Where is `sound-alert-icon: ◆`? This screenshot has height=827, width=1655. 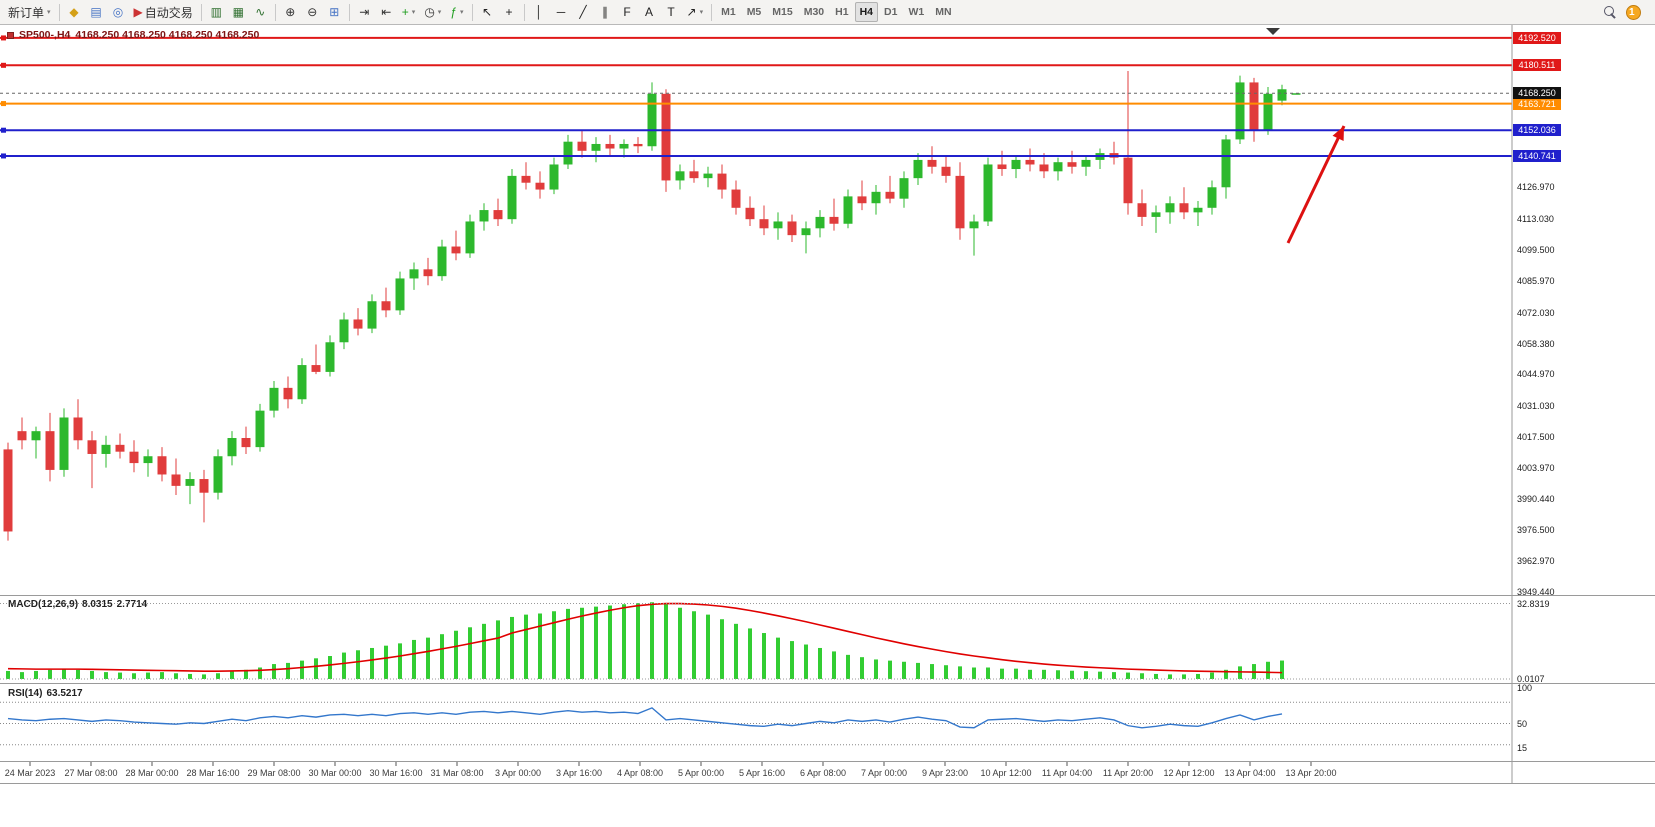
sound-alert-icon: ◆ is located at coordinates (74, 12).